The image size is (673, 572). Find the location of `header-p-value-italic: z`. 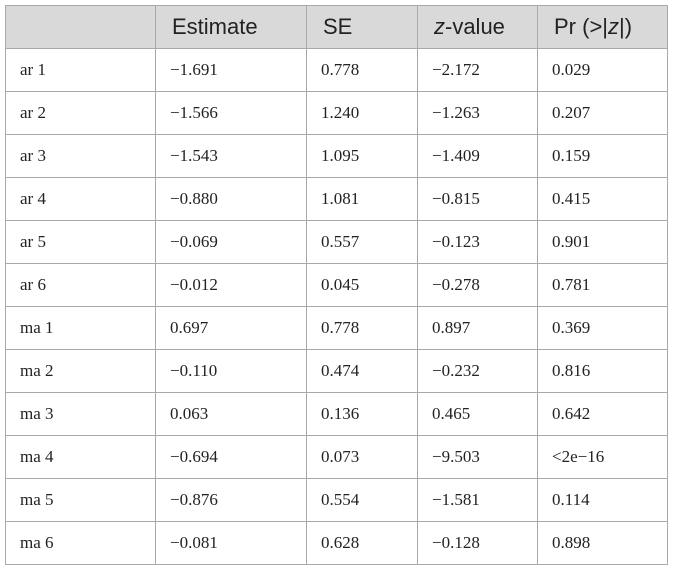

header-p-value-italic: z is located at coordinates (614, 26).